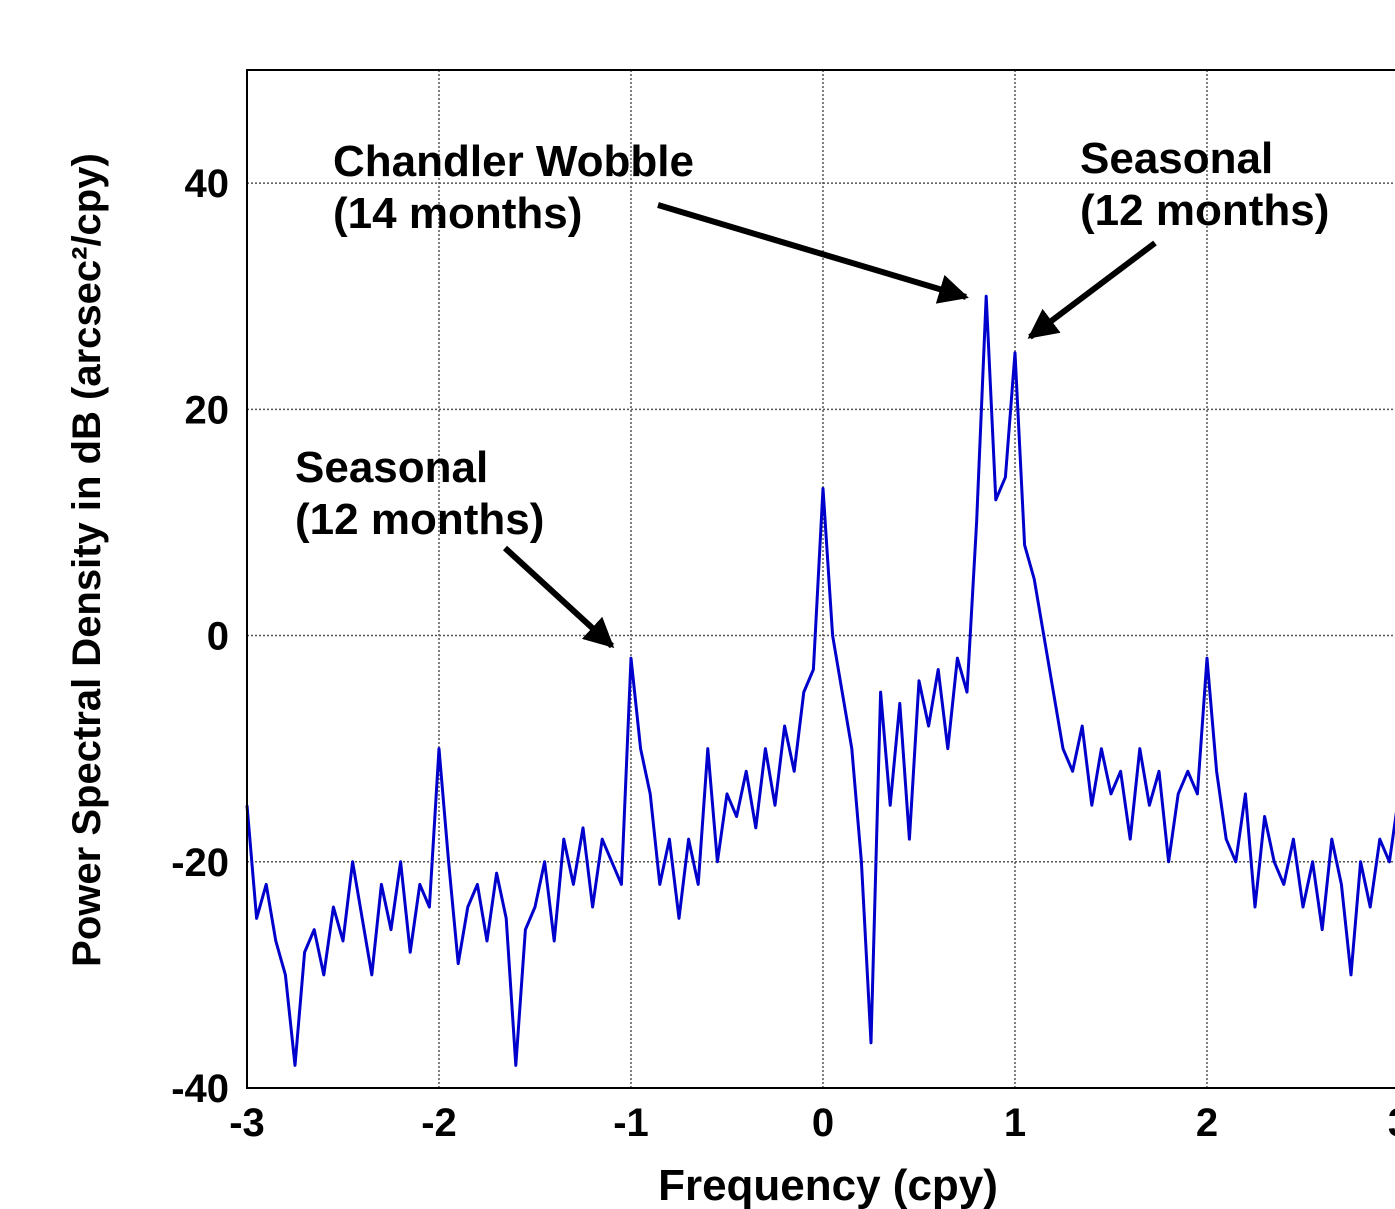 The width and height of the screenshot is (1395, 1209). What do you see at coordinates (200, 863) in the screenshot?
I see `y-tick-label: -20` at bounding box center [200, 863].